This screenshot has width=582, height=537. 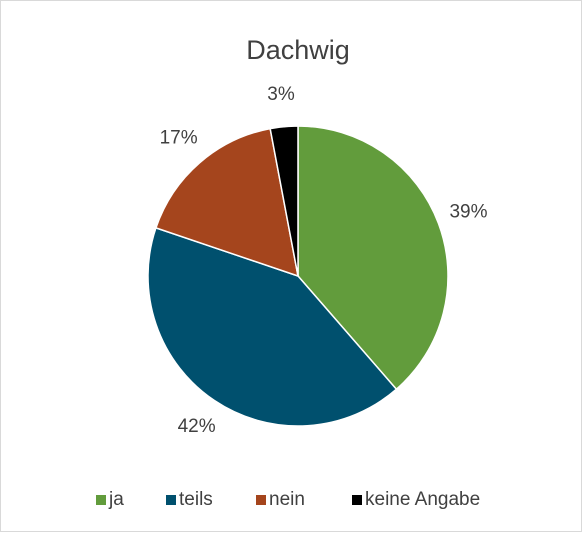 I want to click on data-label: 3%, so click(x=281, y=94).